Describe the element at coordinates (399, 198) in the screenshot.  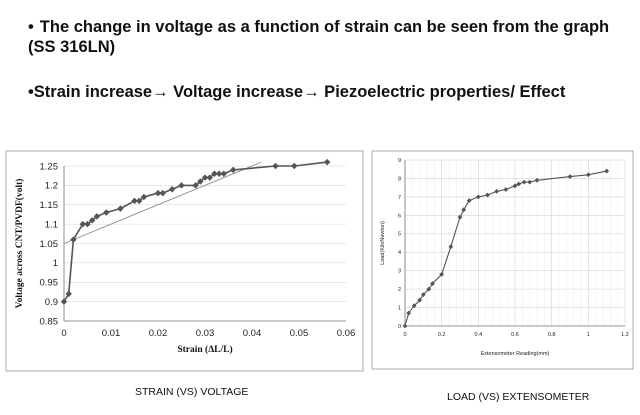
I see `y-tick-label: 7` at that location.